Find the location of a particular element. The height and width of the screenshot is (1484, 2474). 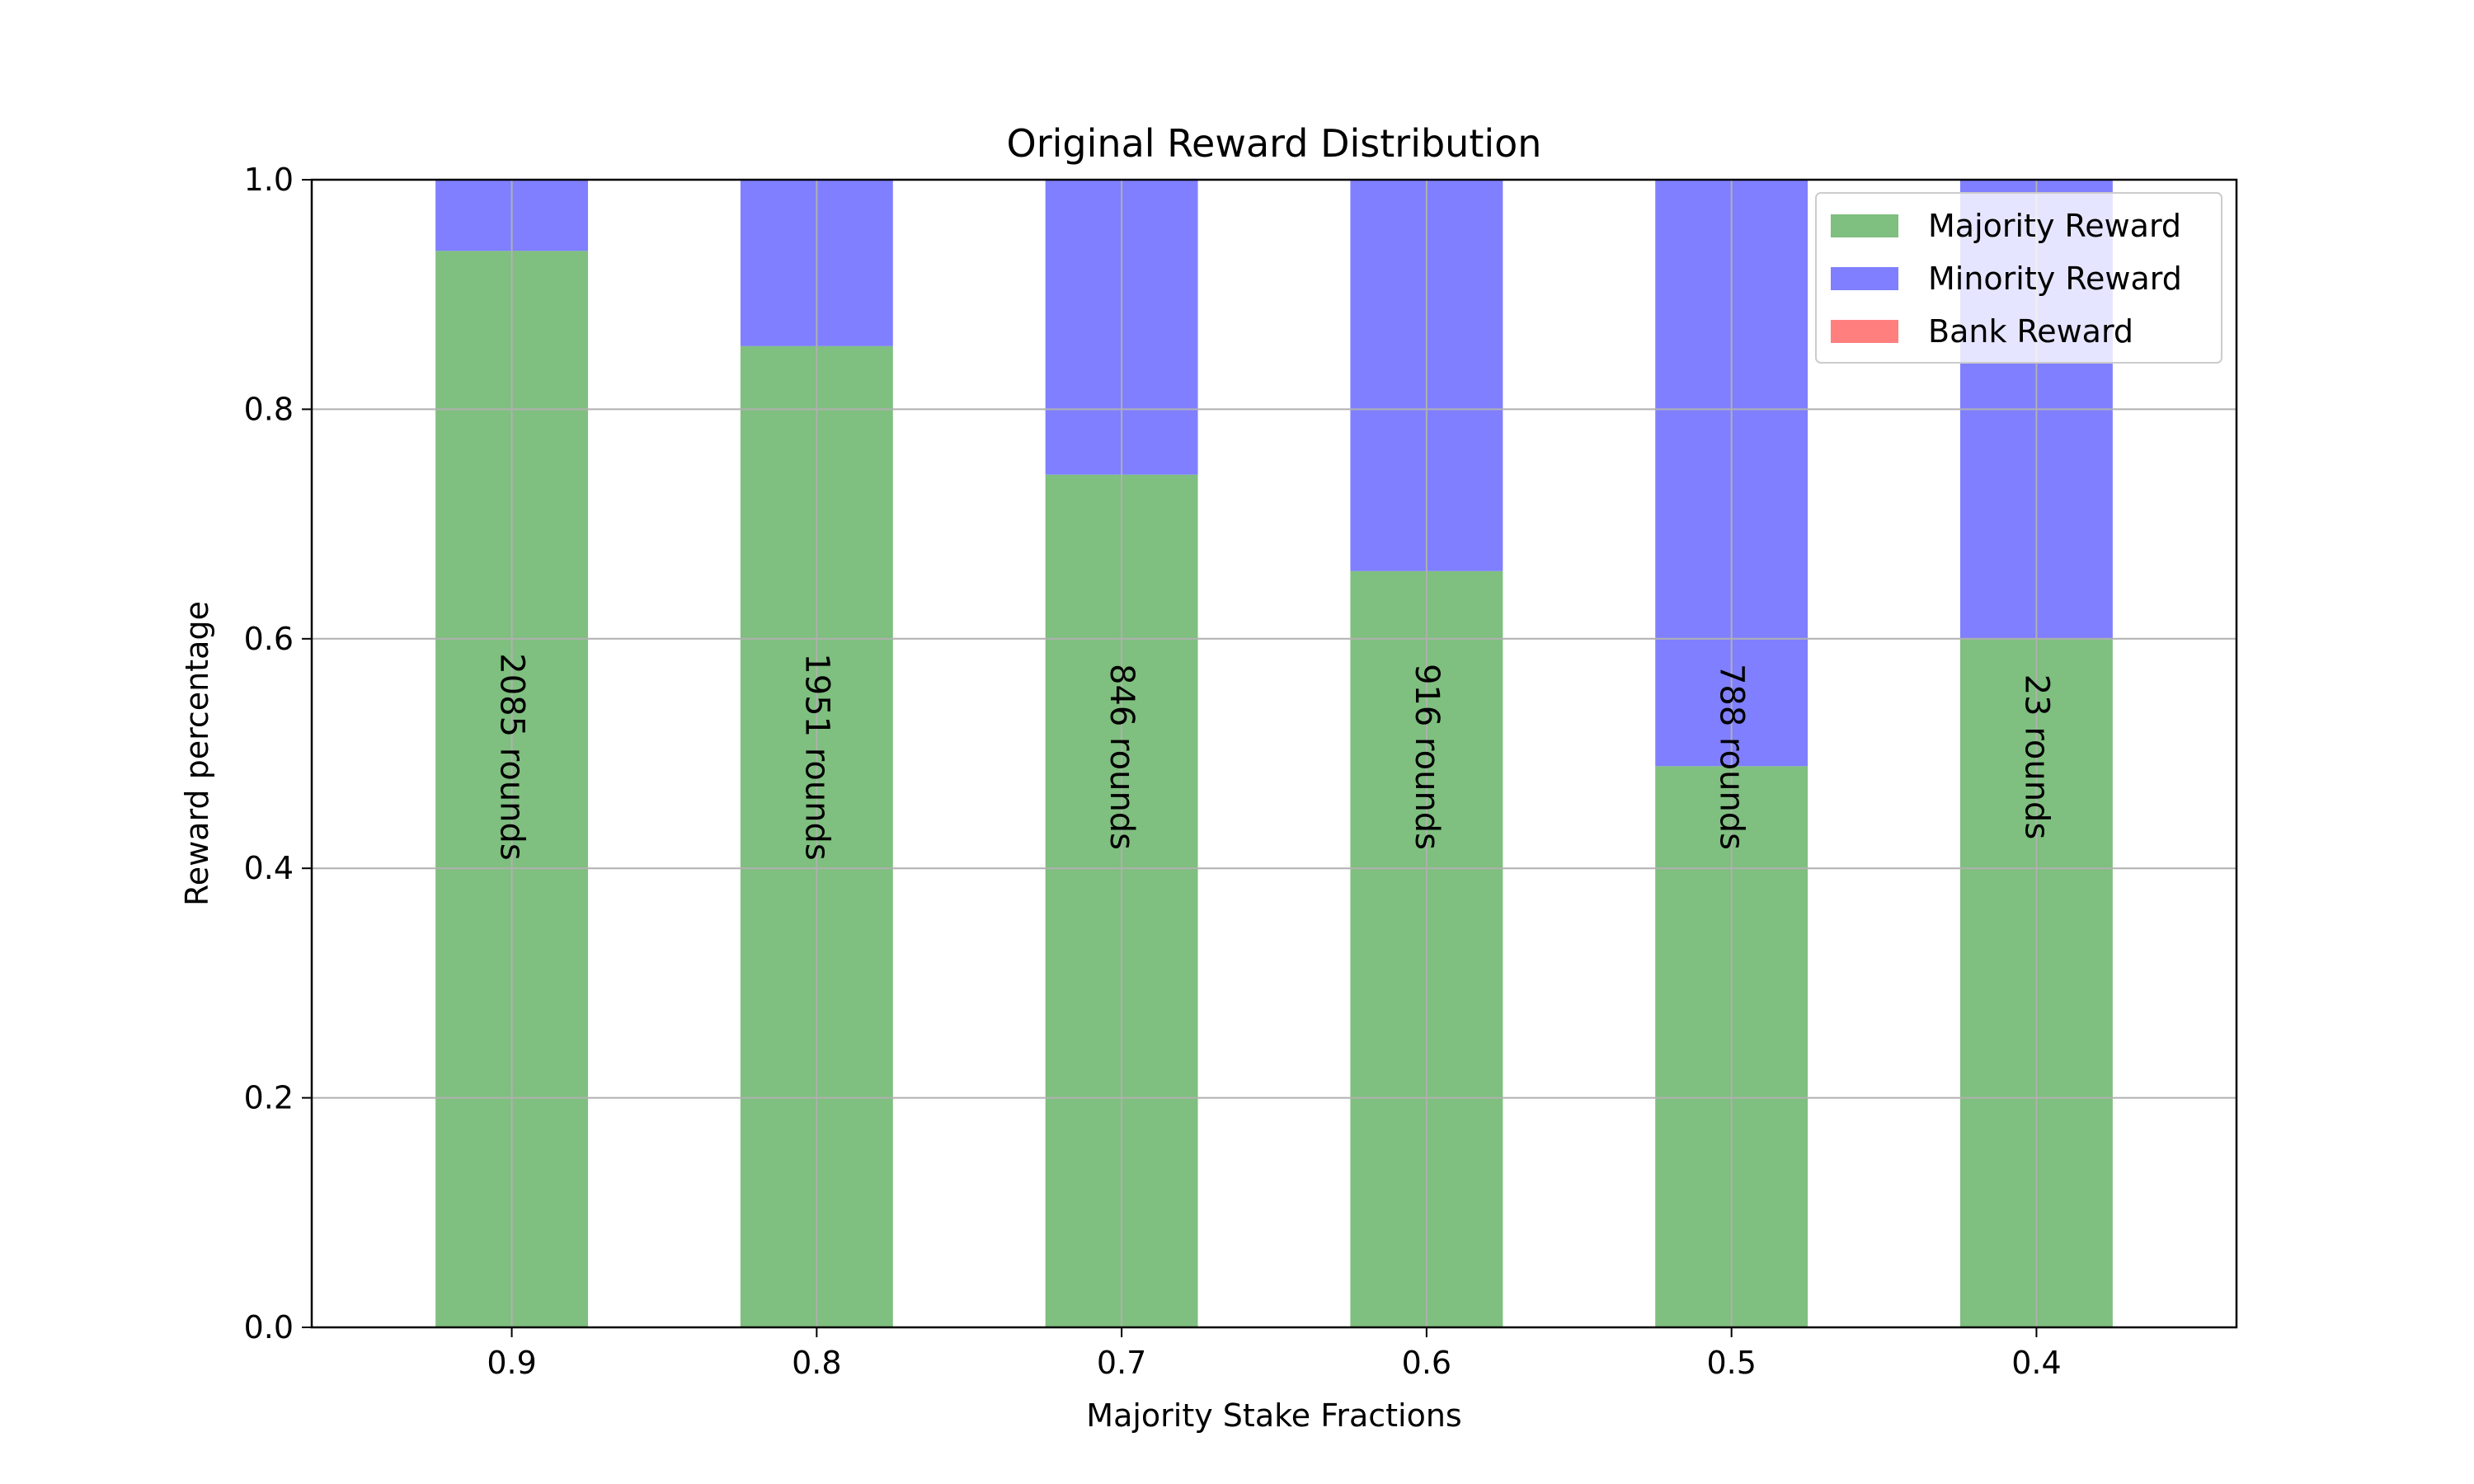

x-tick-label: 0.6 is located at coordinates (1426, 1363).